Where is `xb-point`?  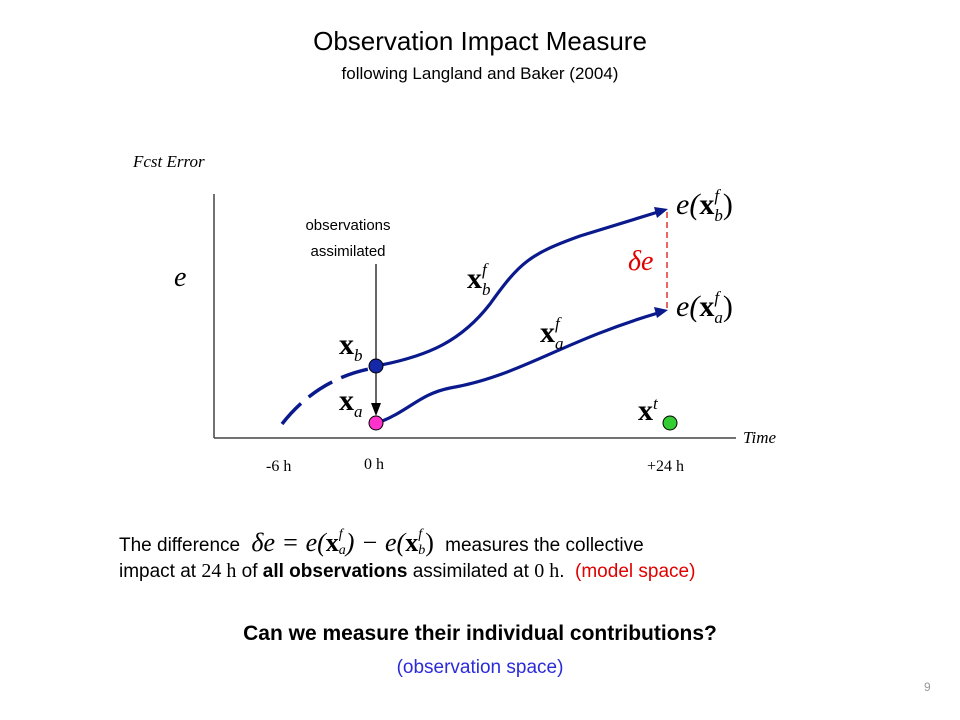 xb-point is located at coordinates (376, 366).